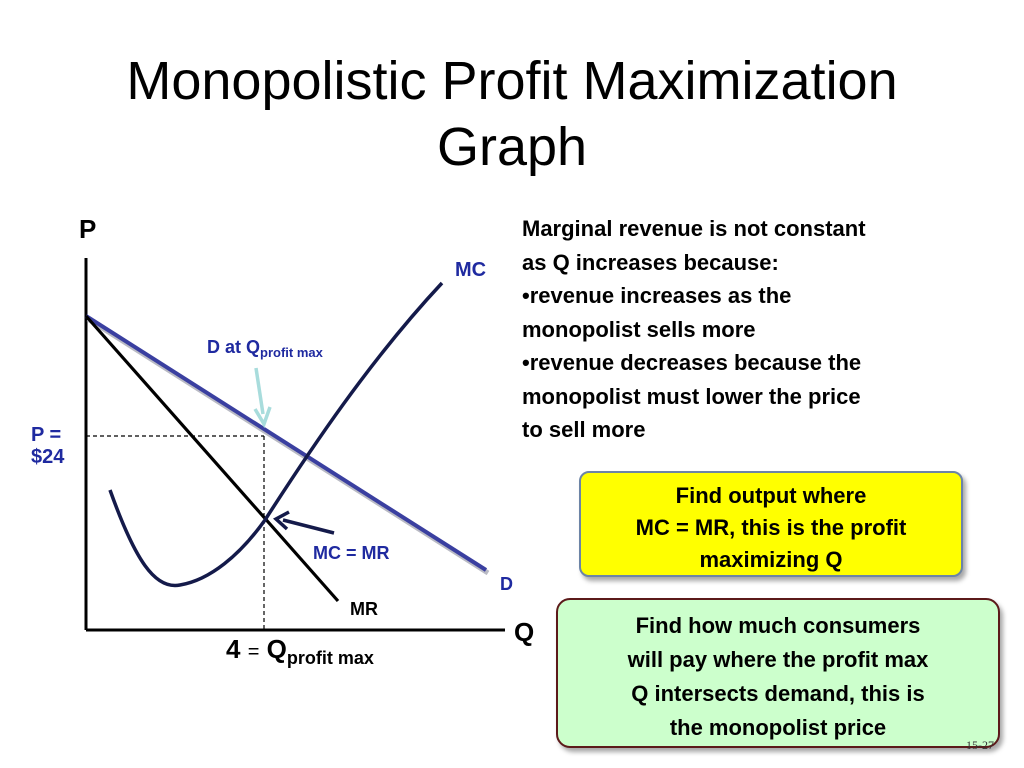 This screenshot has height=768, width=1024. What do you see at coordinates (234, 347) in the screenshot?
I see `demand-note-prefix: D at Q` at bounding box center [234, 347].